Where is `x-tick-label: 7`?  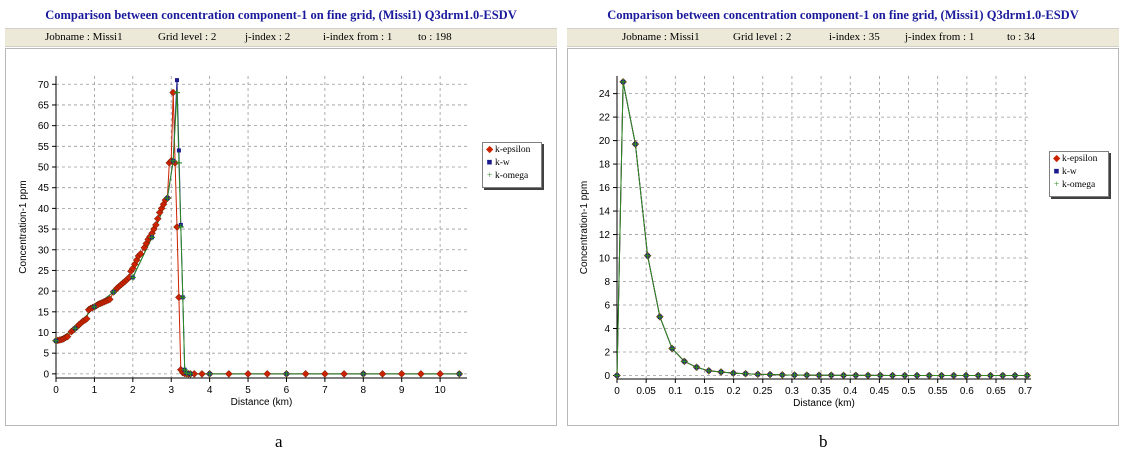 x-tick-label: 7 is located at coordinates (325, 390).